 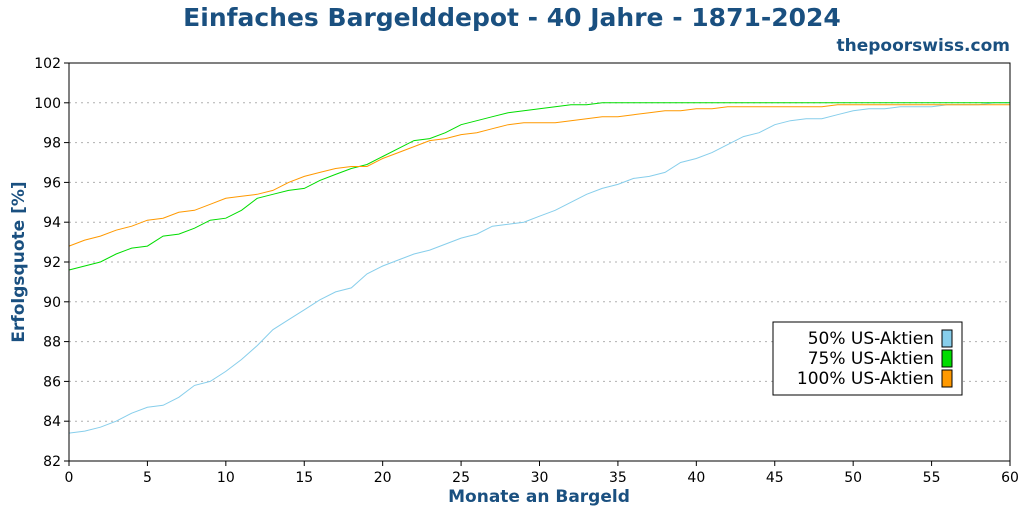 What do you see at coordinates (871, 339) in the screenshot?
I see `legend-label: 50% US-Aktien` at bounding box center [871, 339].